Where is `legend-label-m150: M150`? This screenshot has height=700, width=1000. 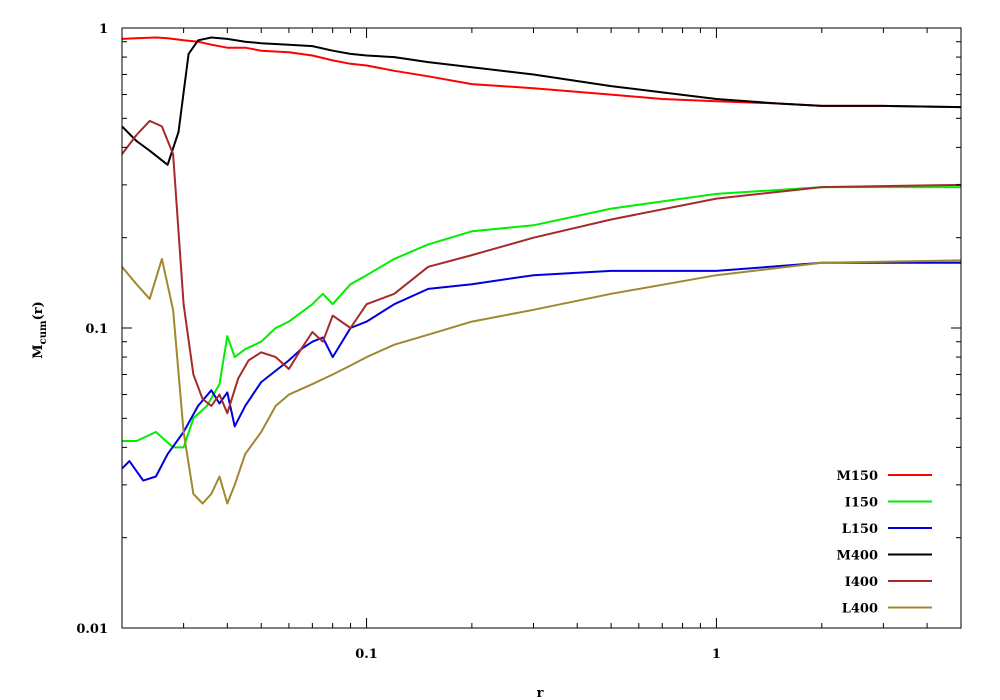
legend-label-m150: M150 is located at coordinates (857, 476).